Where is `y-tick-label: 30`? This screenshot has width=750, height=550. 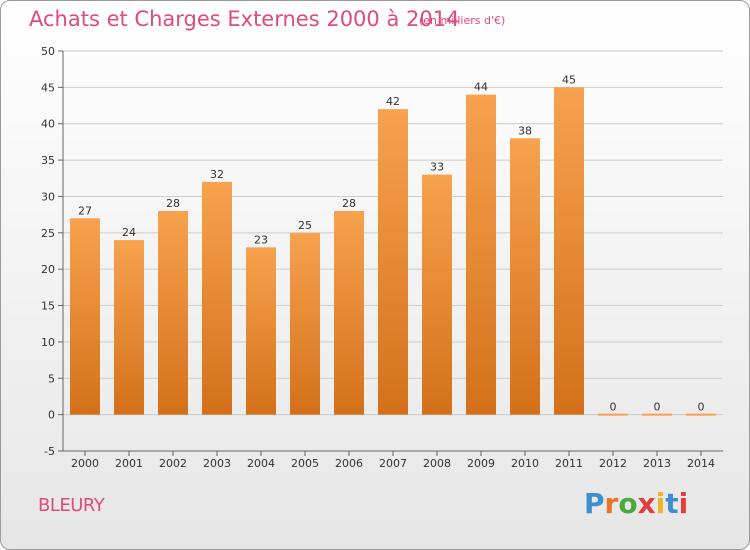
y-tick-label: 30 is located at coordinates (48, 196).